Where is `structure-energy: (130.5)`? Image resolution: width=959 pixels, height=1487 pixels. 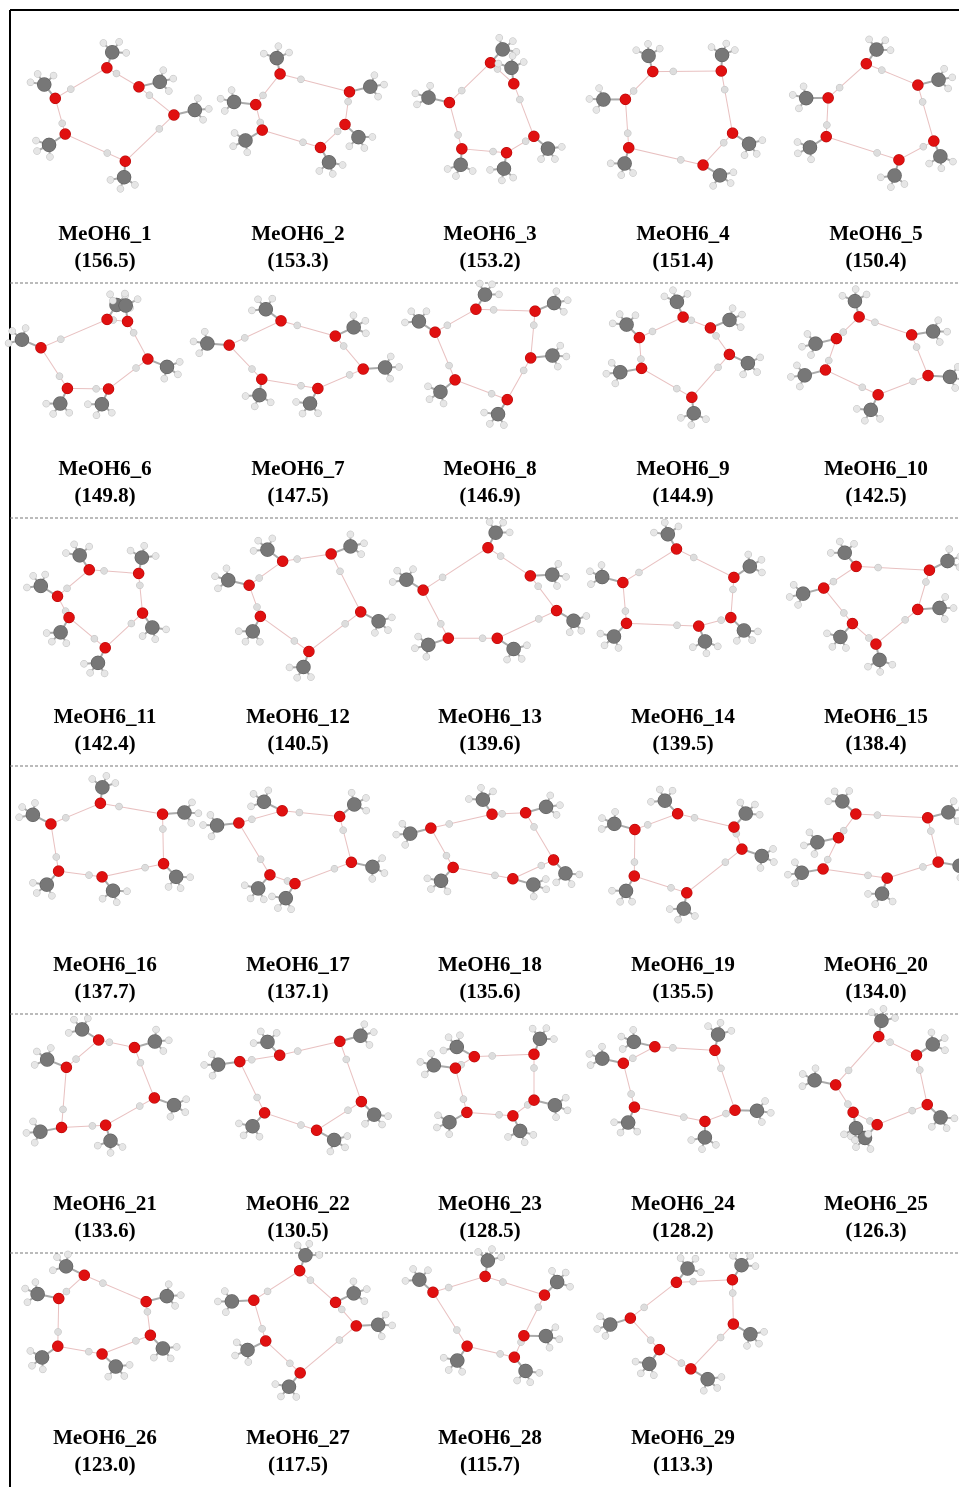 structure-energy: (130.5) is located at coordinates (297, 1230).